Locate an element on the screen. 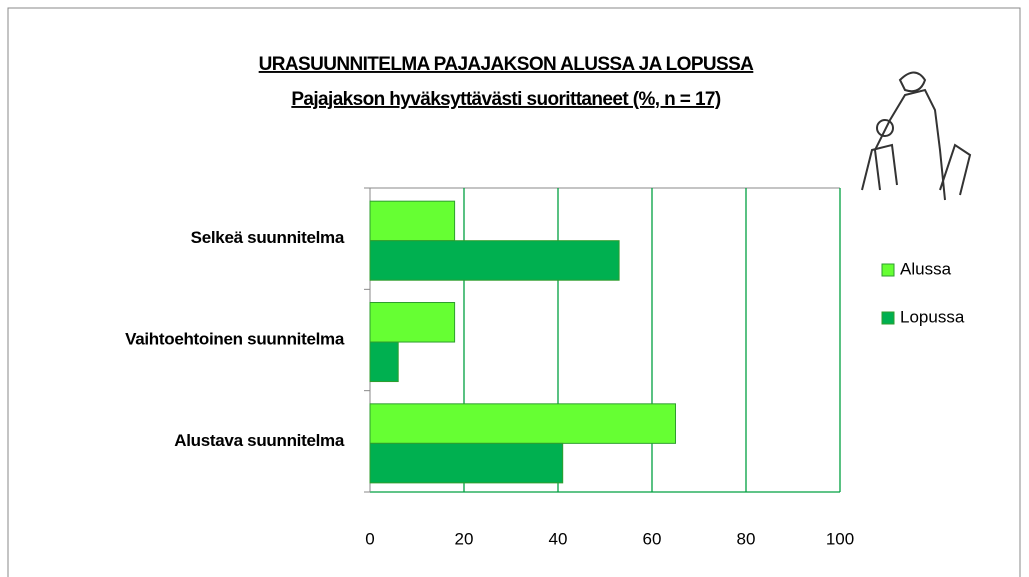 The width and height of the screenshot is (1029, 577). legend-label: Lopussa is located at coordinates (932, 316).